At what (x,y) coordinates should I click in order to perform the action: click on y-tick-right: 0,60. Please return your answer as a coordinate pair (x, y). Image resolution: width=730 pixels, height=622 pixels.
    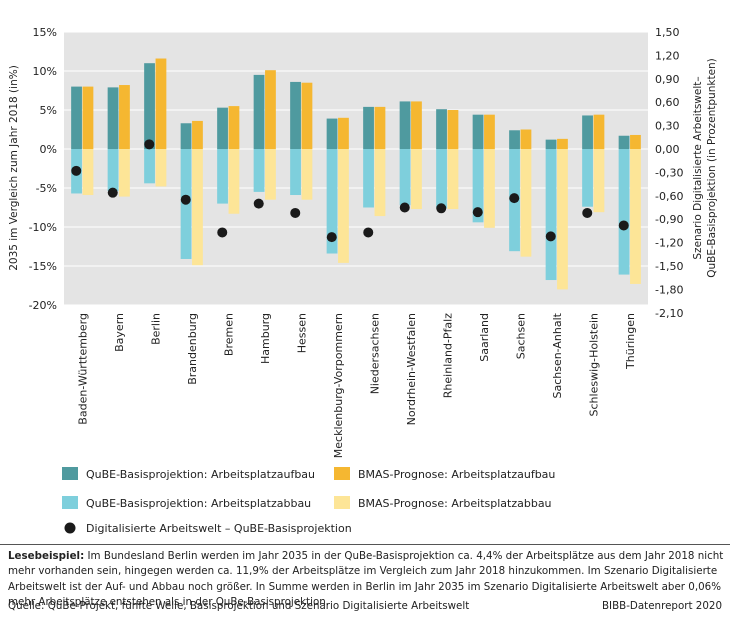
    Looking at the image, I should click on (667, 102).